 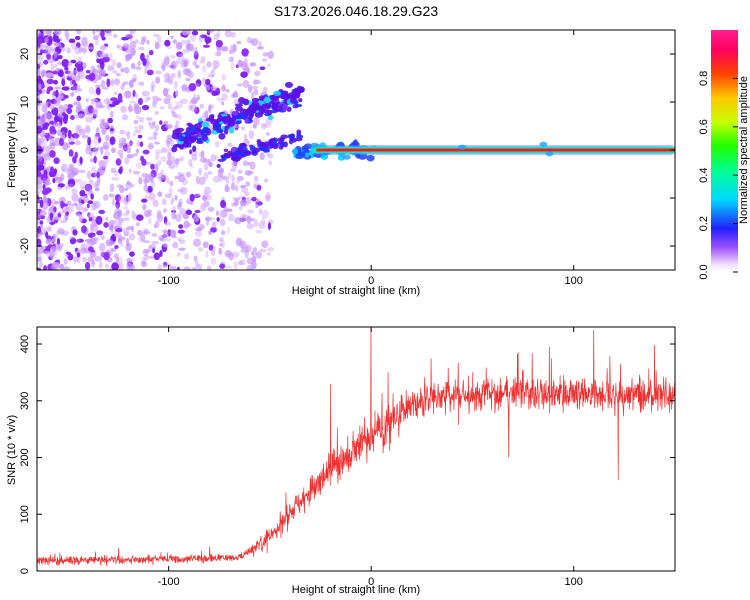 I want to click on colorbar-tick-label: 0.0, so click(x=704, y=271).